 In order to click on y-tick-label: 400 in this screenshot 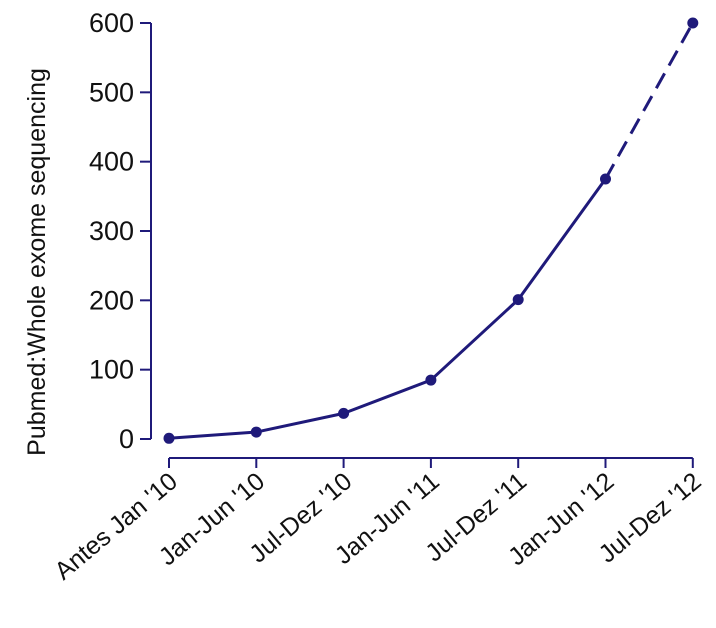, I will do `click(111, 162)`.